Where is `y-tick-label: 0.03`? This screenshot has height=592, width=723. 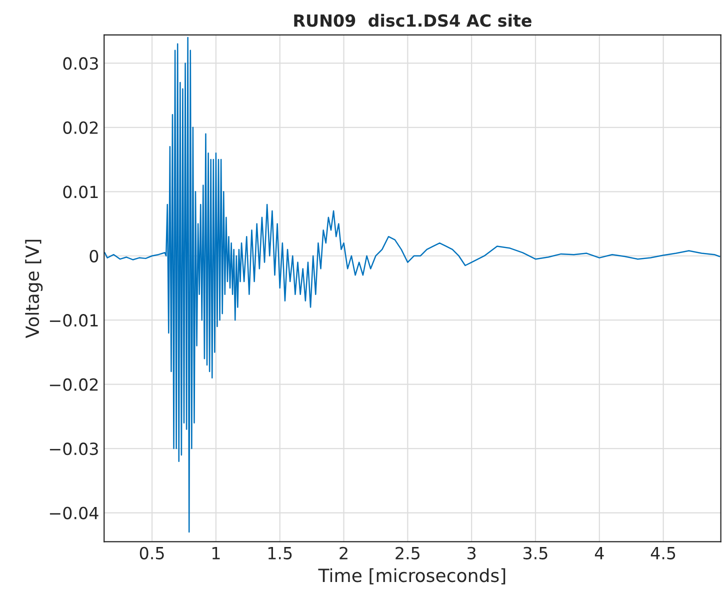
y-tick-label: 0.03 is located at coordinates (80, 63).